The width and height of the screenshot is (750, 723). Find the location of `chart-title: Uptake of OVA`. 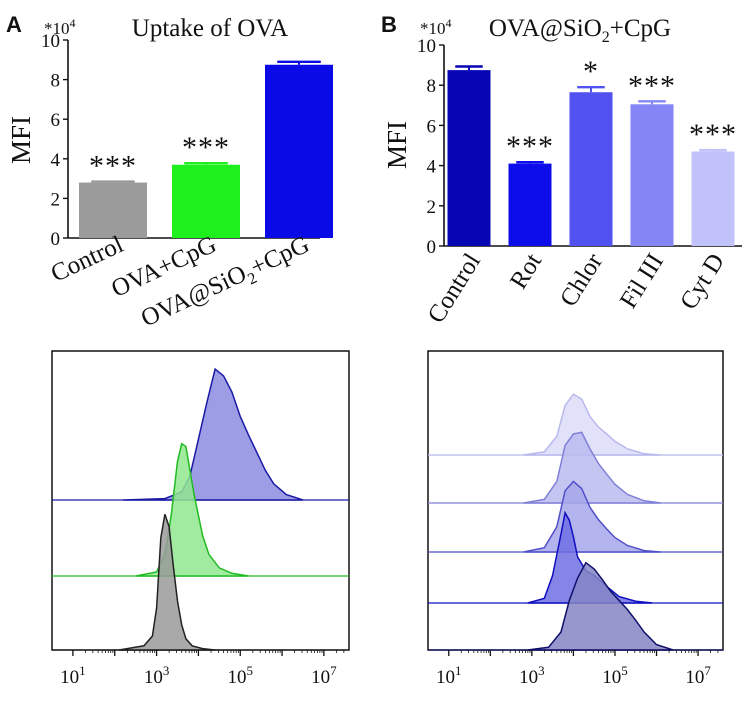

chart-title: Uptake of OVA is located at coordinates (210, 28).